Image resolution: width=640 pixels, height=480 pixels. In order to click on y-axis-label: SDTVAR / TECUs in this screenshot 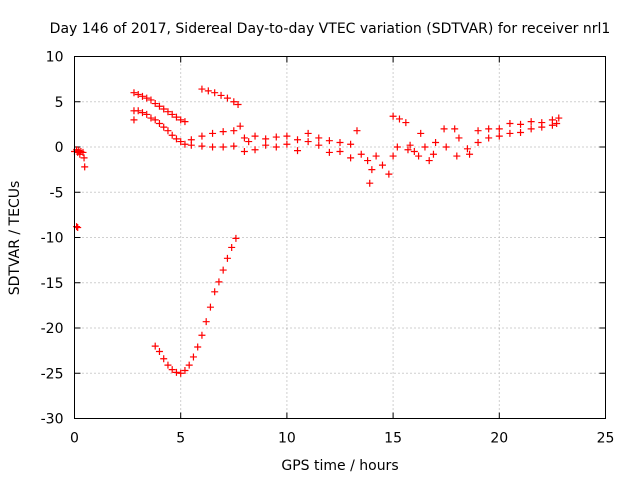, I will do `click(15, 238)`.